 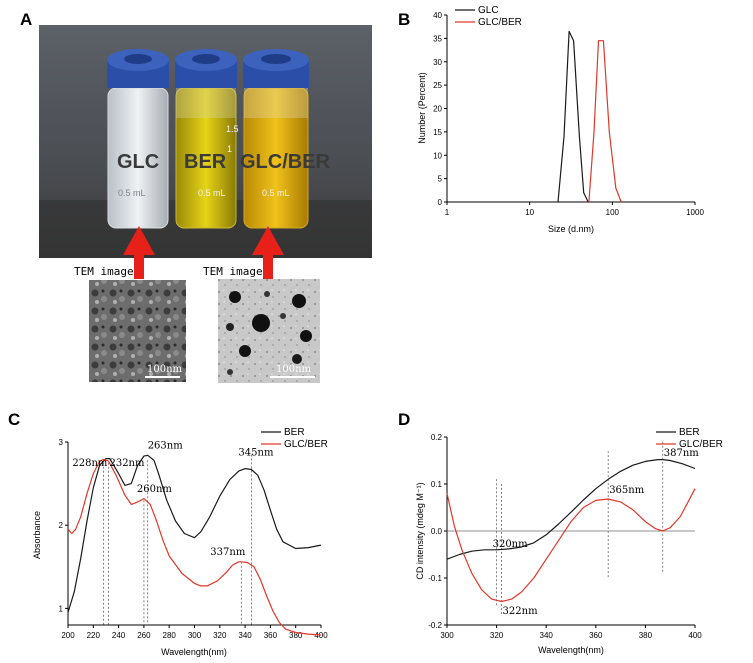 I want to click on chart-c-x-tick-label: 300, so click(x=195, y=635).